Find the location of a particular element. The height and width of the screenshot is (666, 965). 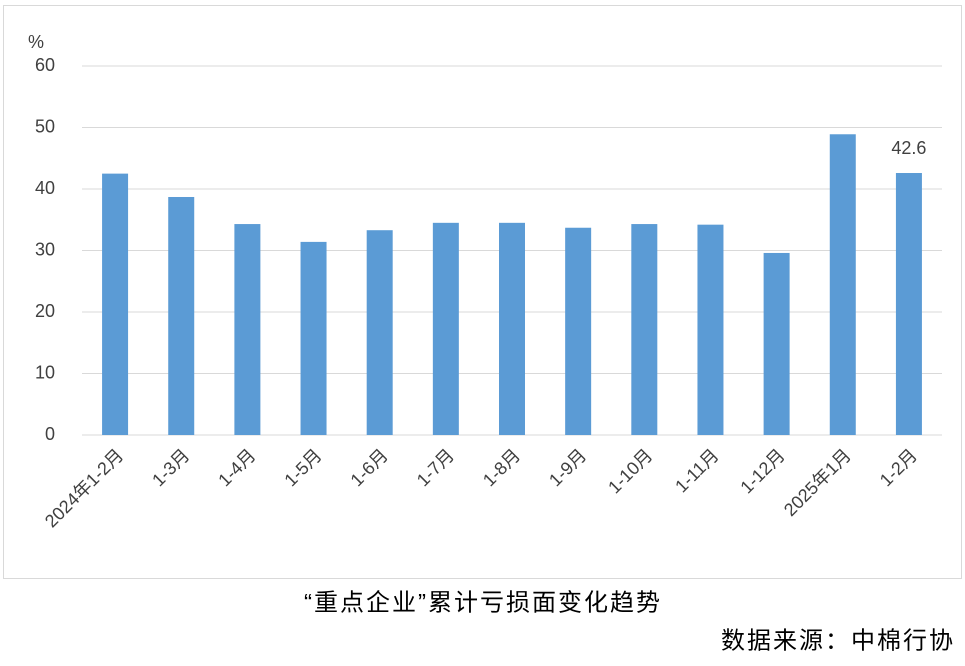

y-tick-label: 0 is located at coordinates (50, 434).